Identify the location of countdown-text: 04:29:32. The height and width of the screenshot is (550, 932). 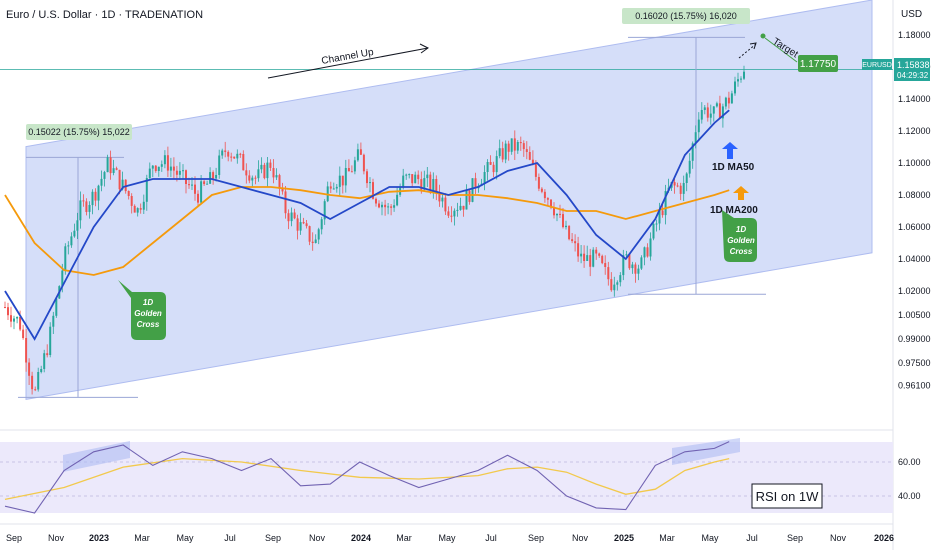
(913, 75).